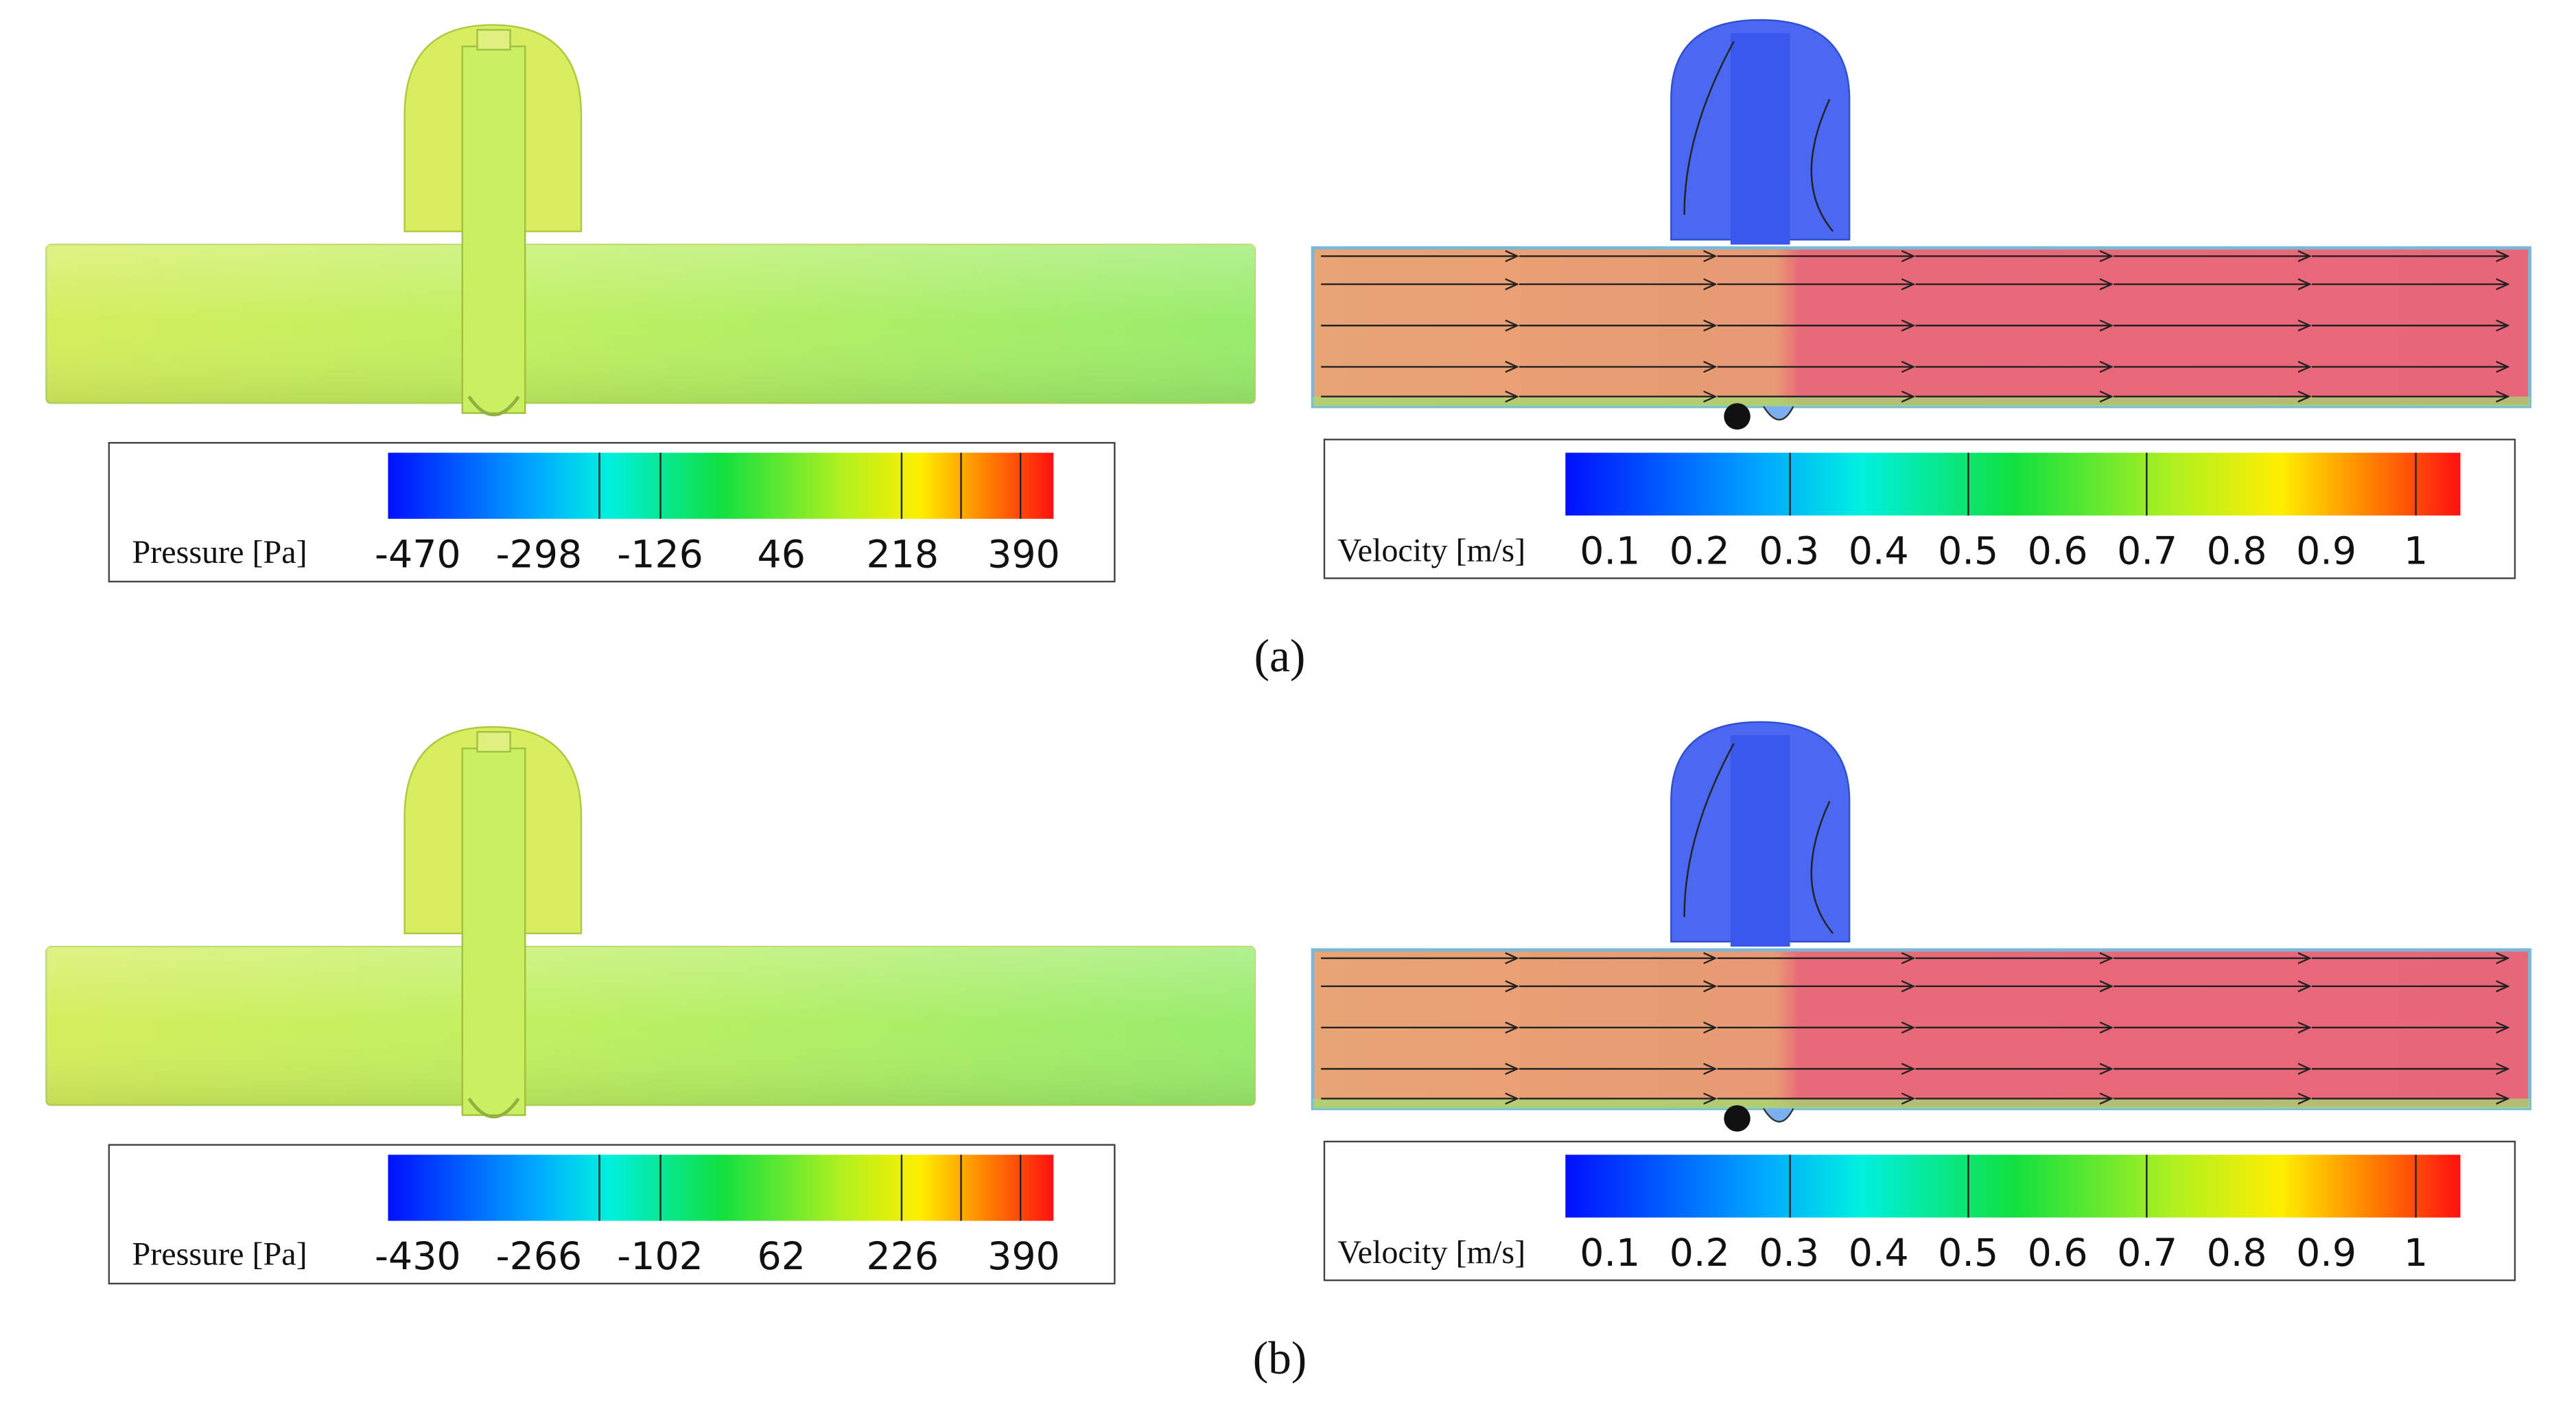  Describe the element at coordinates (903, 1257) in the screenshot. I see `legend-tick: 226` at that location.